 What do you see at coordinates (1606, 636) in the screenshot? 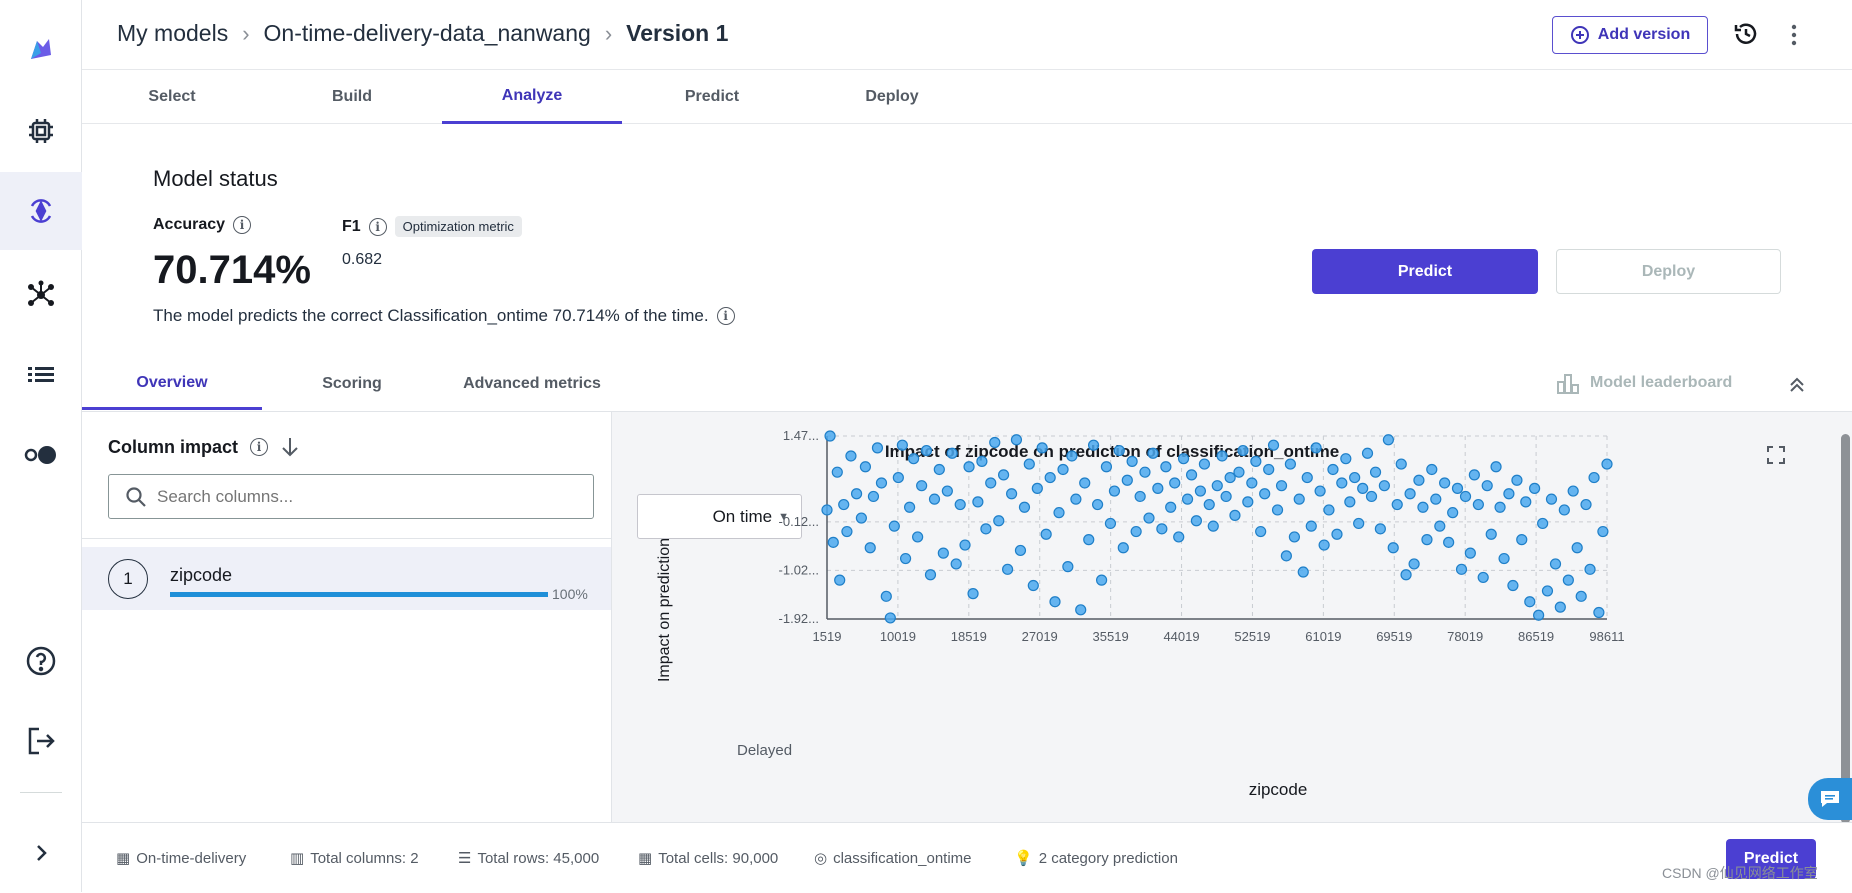
I see `x-tick-label: 98611` at bounding box center [1606, 636].